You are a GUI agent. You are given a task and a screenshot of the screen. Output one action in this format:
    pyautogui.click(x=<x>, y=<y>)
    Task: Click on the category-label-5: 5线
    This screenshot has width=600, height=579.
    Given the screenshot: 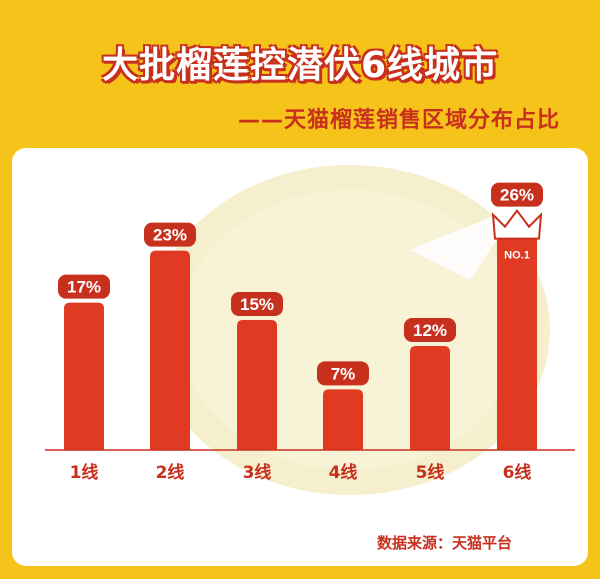 What is the action you would take?
    pyautogui.click(x=430, y=472)
    